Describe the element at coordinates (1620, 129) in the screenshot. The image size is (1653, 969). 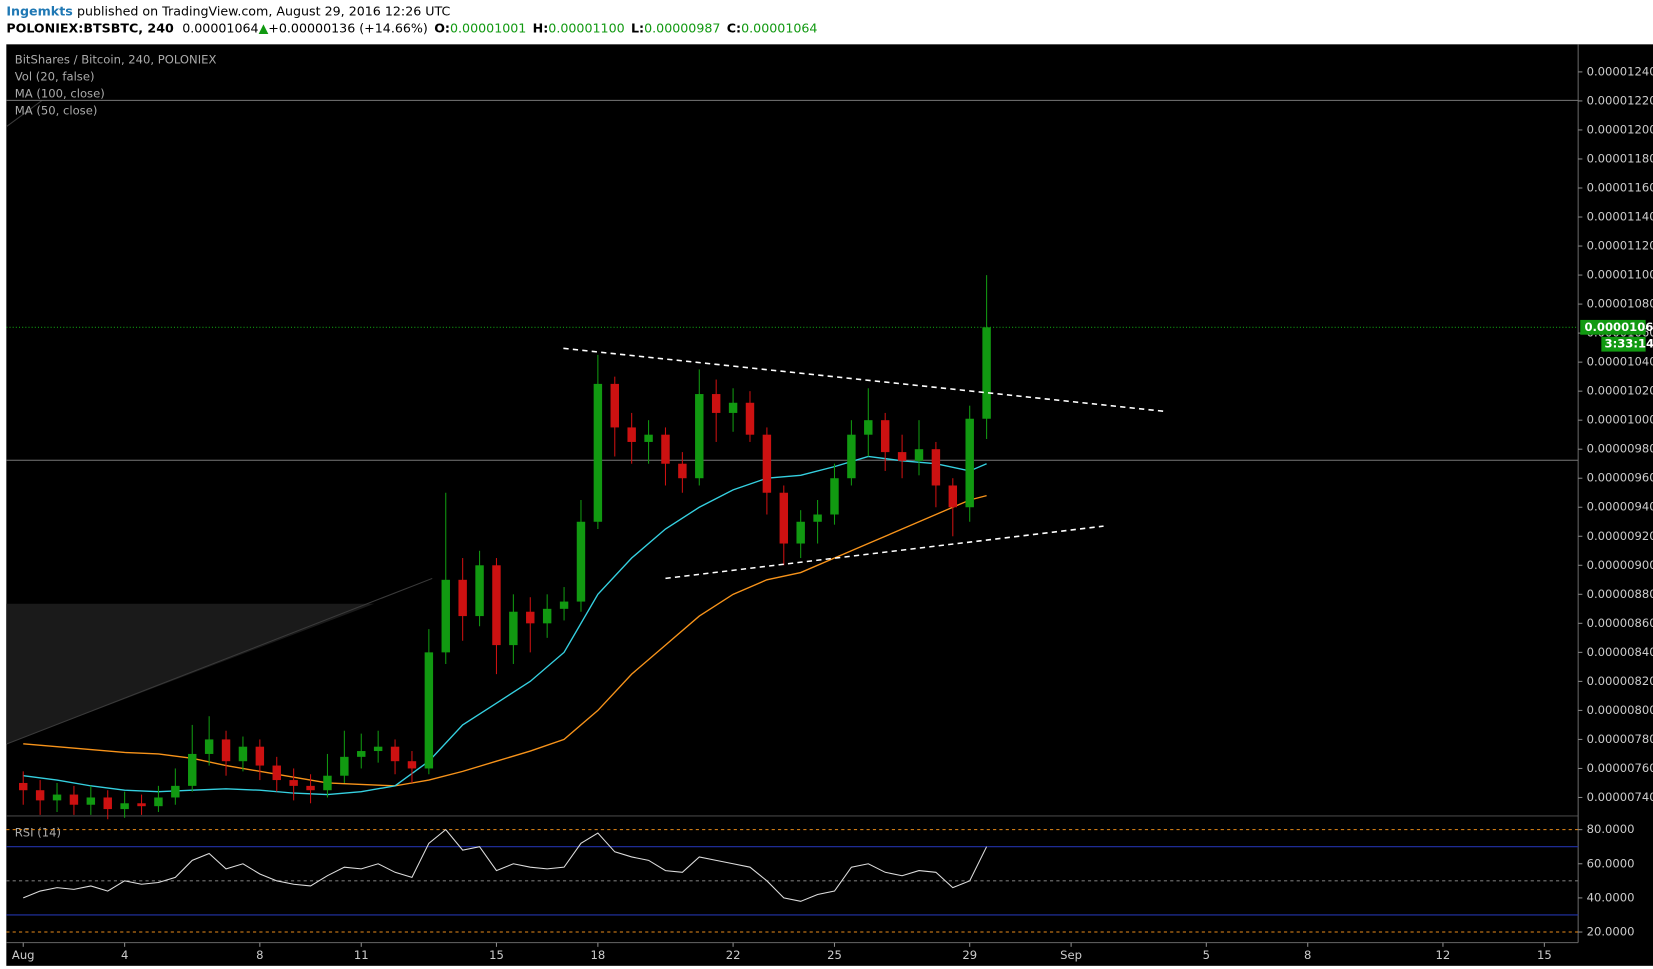
I see `y-tick-label: 0.00001200` at that location.